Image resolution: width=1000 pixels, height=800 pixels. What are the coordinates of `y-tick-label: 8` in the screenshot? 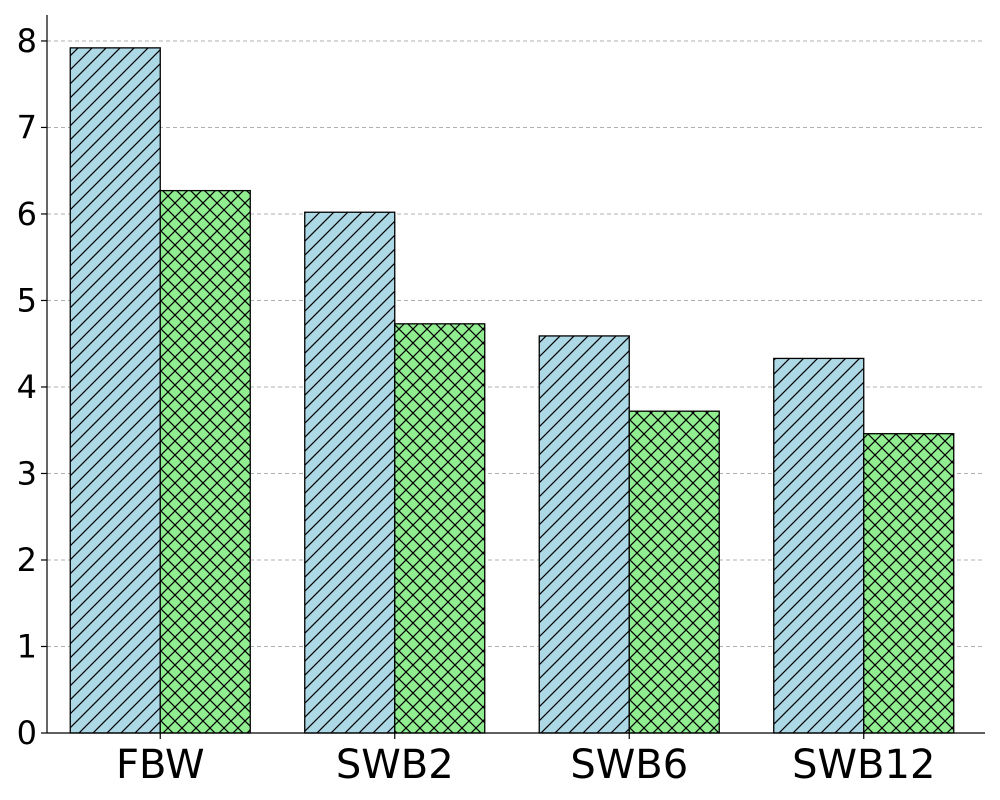 It's located at (27, 41).